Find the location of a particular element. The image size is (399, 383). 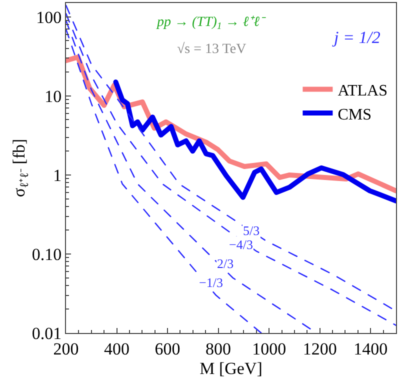

x-tick-label: 1400 is located at coordinates (371, 348).